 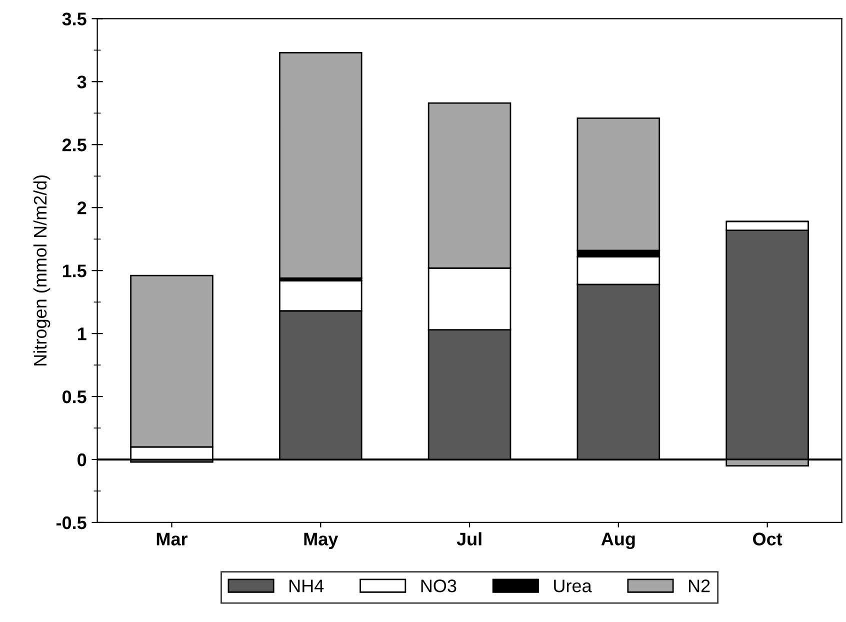 What do you see at coordinates (618, 541) in the screenshot?
I see `x-tick-label: Aug` at bounding box center [618, 541].